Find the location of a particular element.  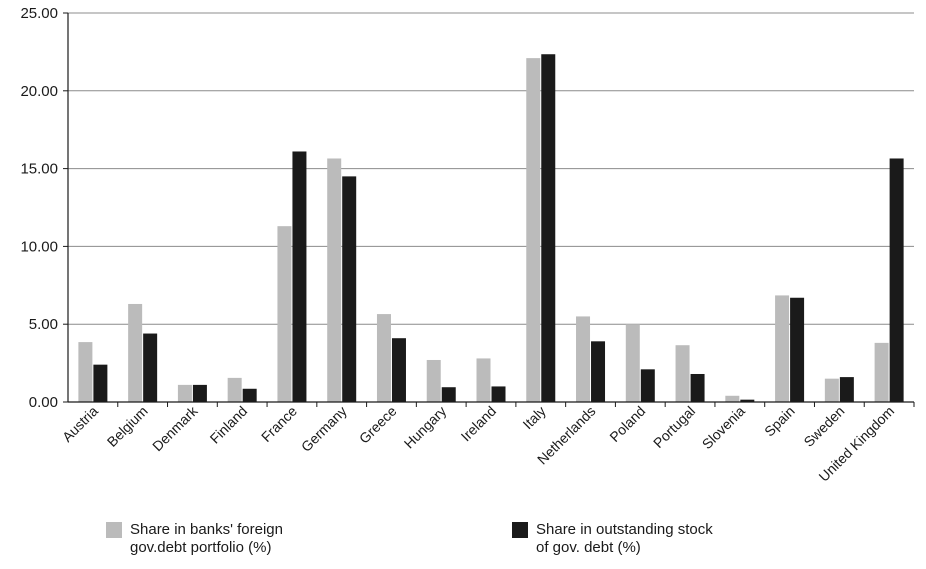

y-tick-label: 0.00 is located at coordinates (43, 402).